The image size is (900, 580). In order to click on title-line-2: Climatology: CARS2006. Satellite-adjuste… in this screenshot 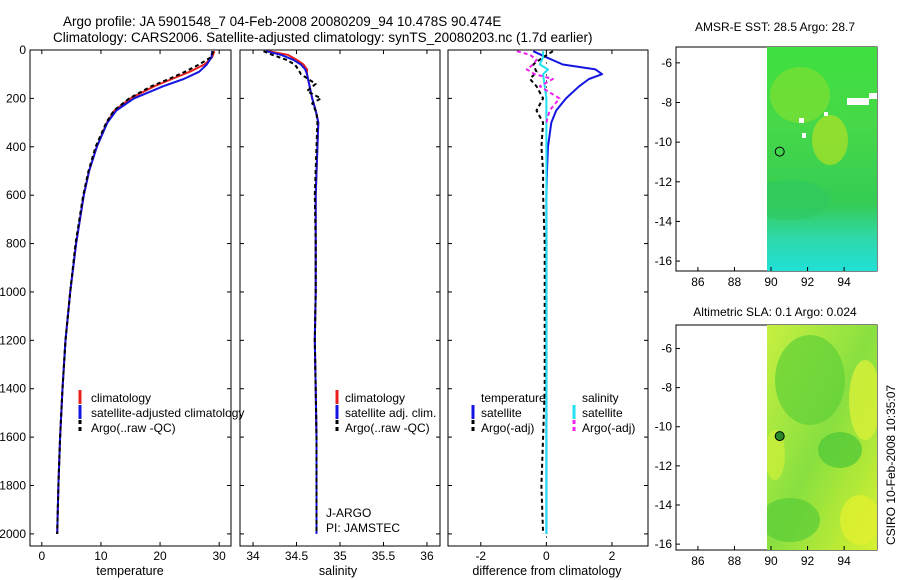, I will do `click(323, 37)`.